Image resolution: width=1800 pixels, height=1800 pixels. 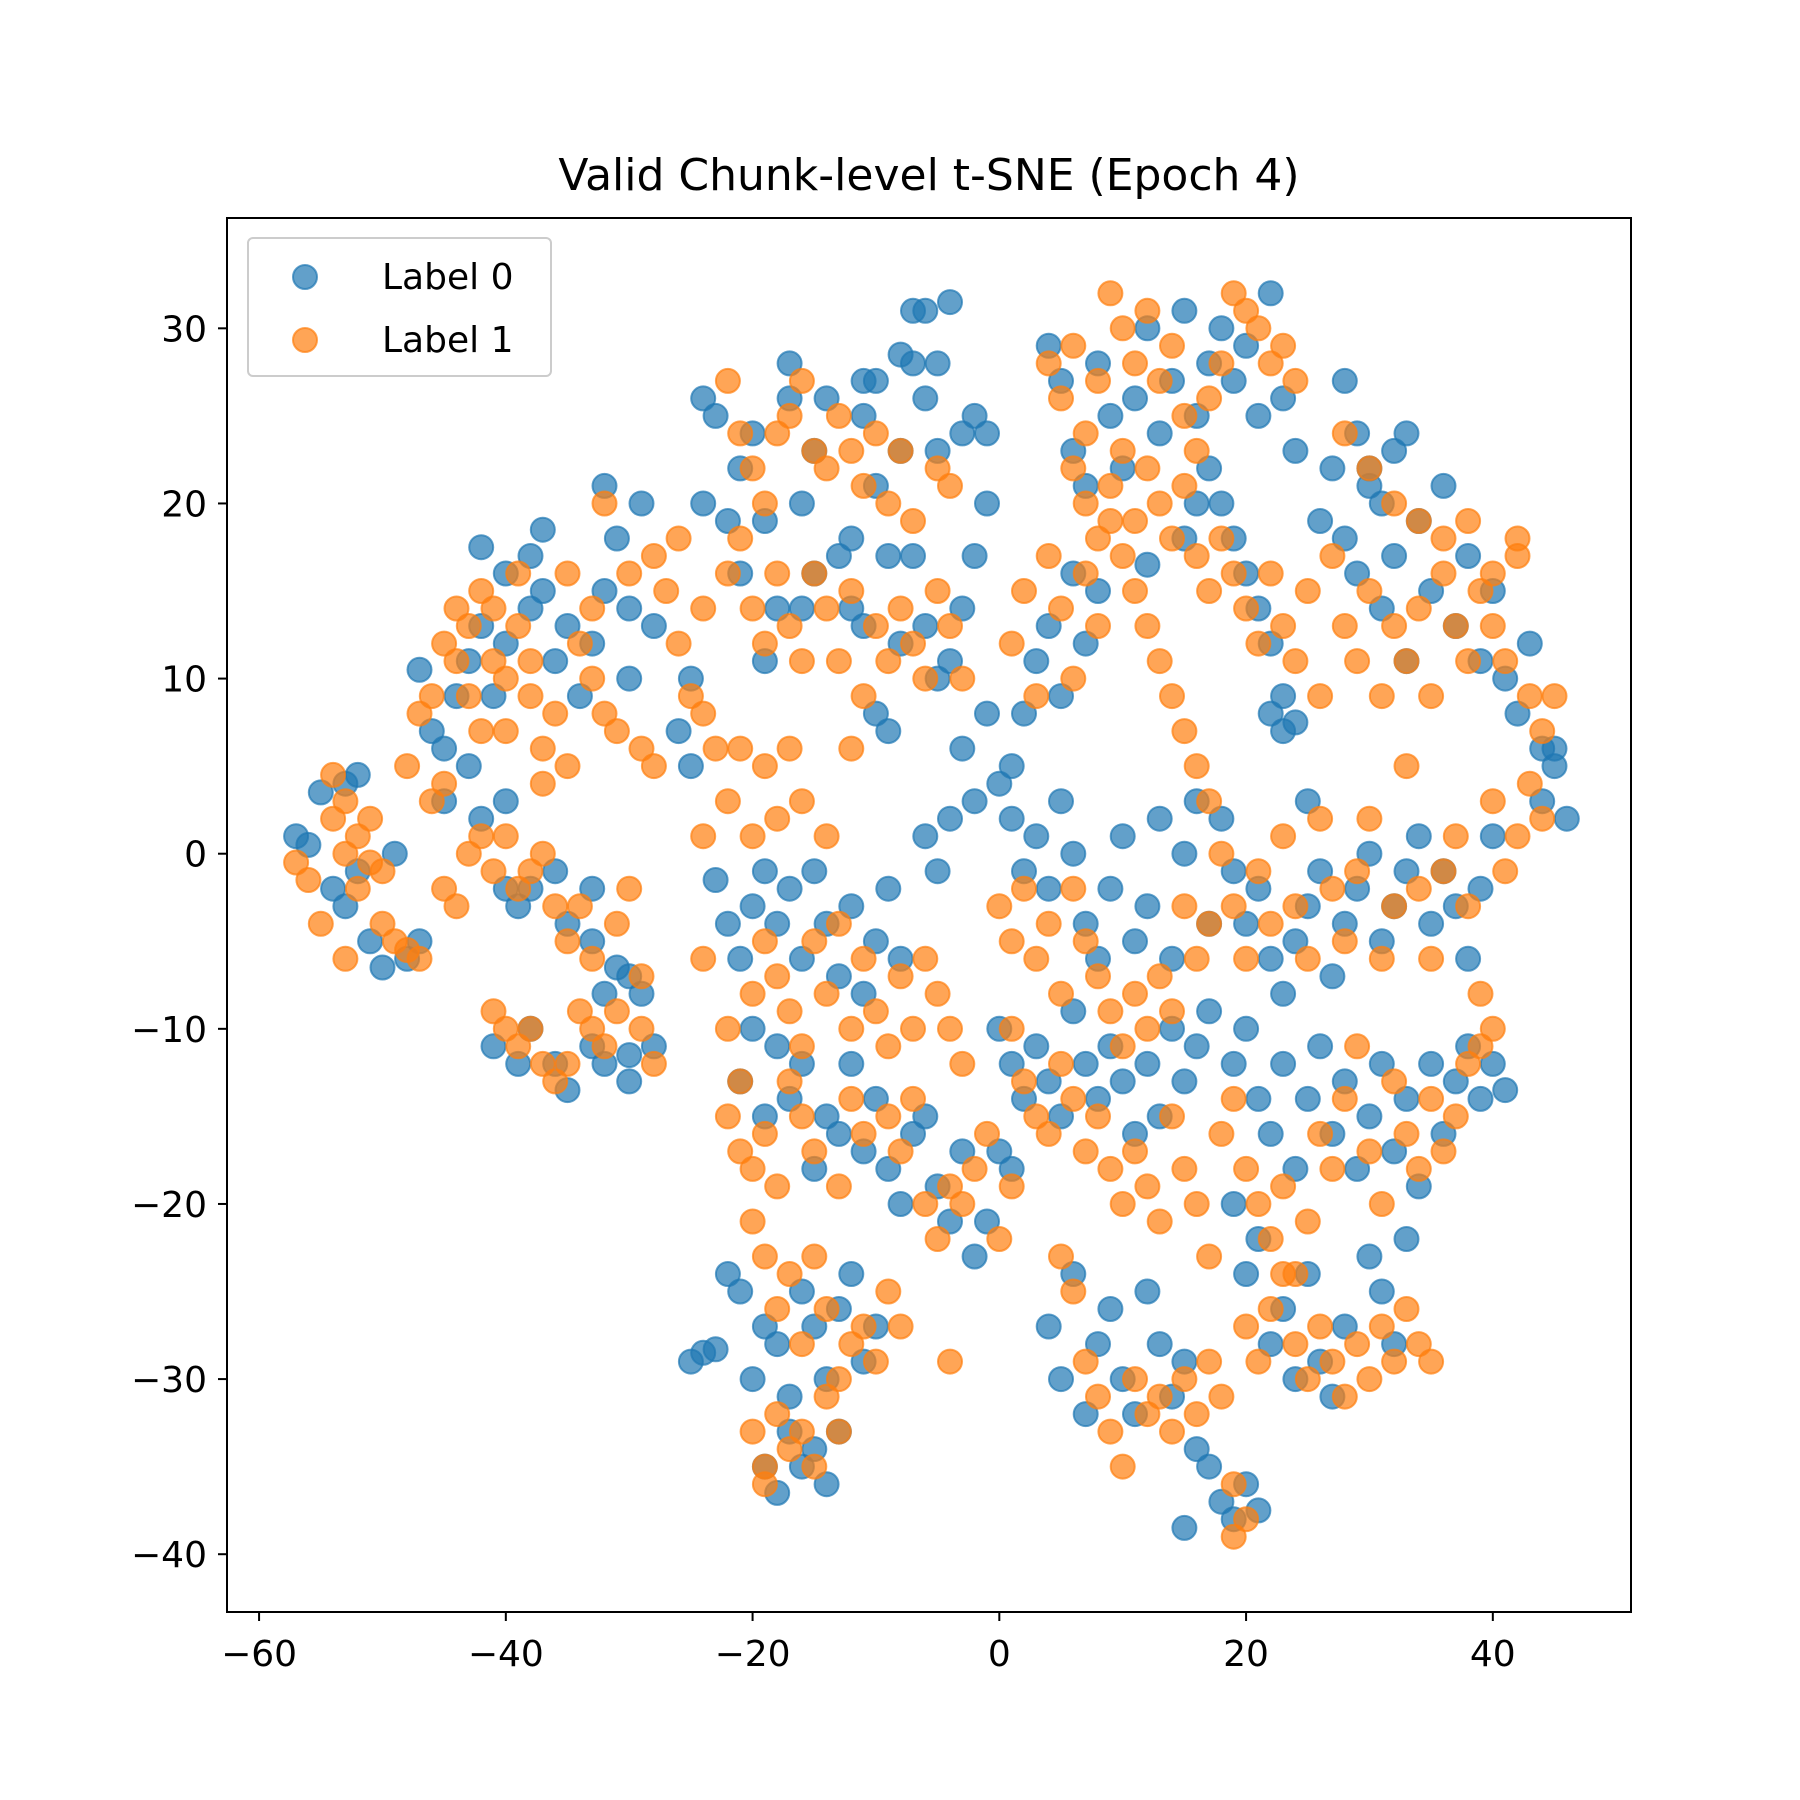 I want to click on y-tick-label: −20, so click(x=169, y=1205).